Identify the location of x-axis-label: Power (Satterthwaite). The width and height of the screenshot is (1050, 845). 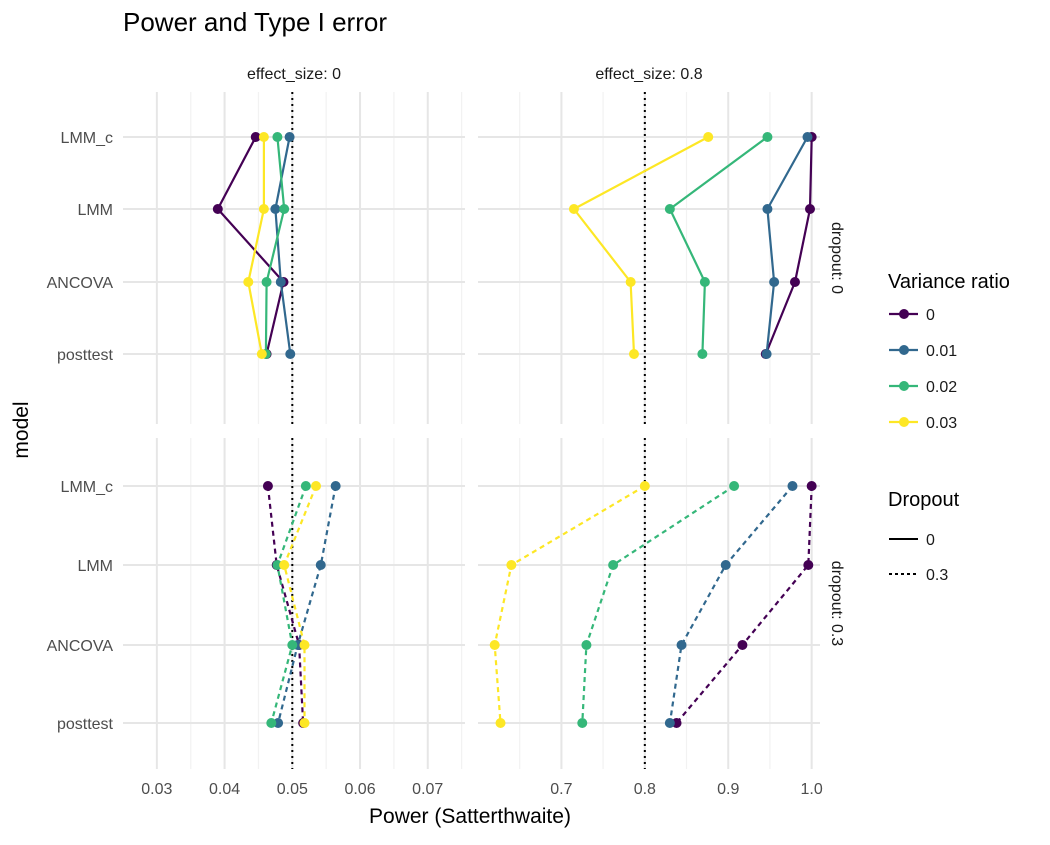
(470, 816).